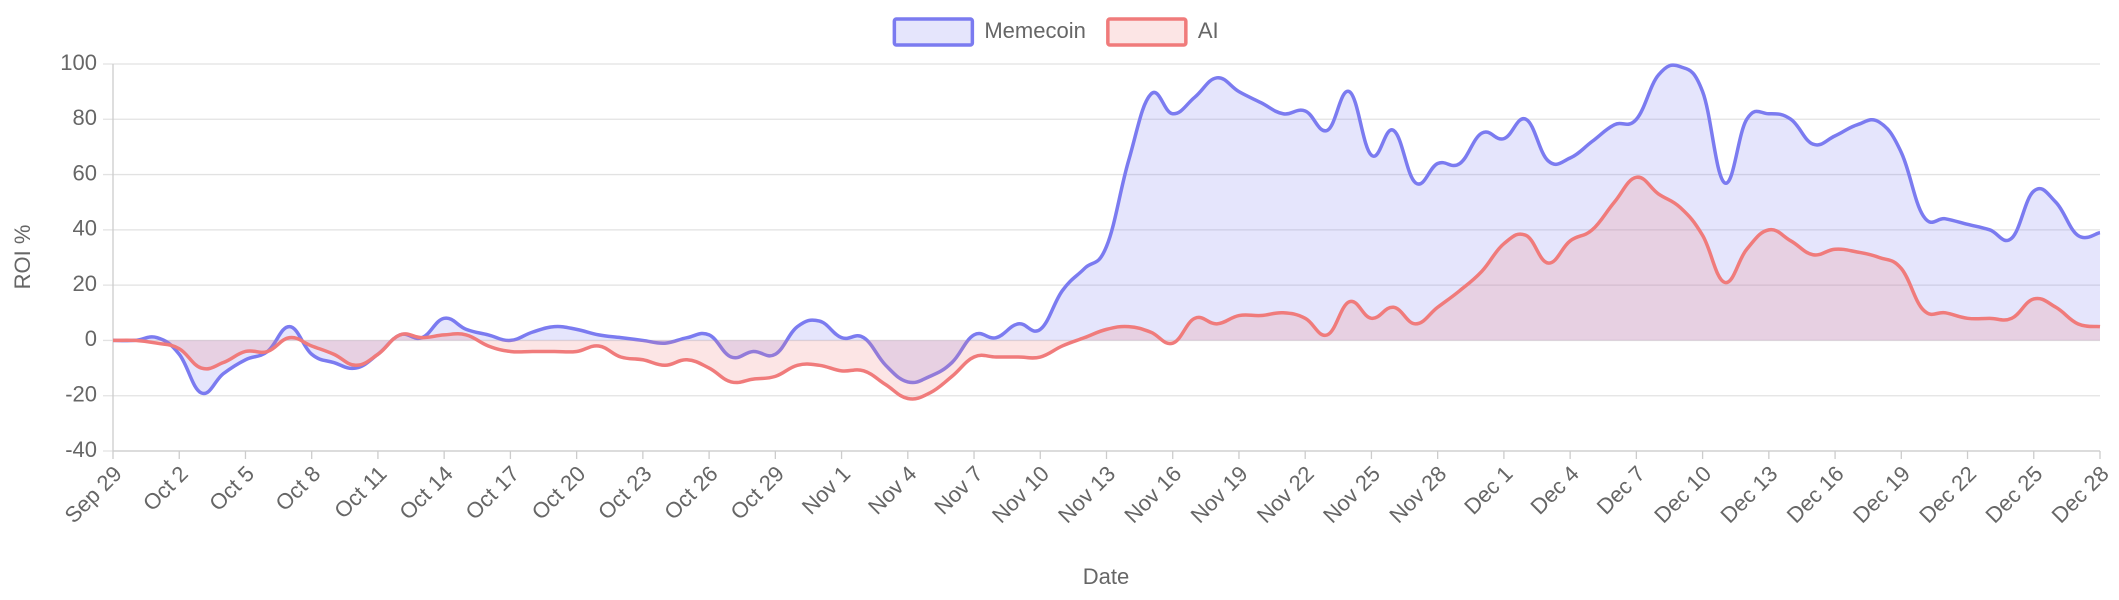 This screenshot has height=600, width=2119. Describe the element at coordinates (1947, 494) in the screenshot. I see `x-tick-label: Dec 22` at that location.